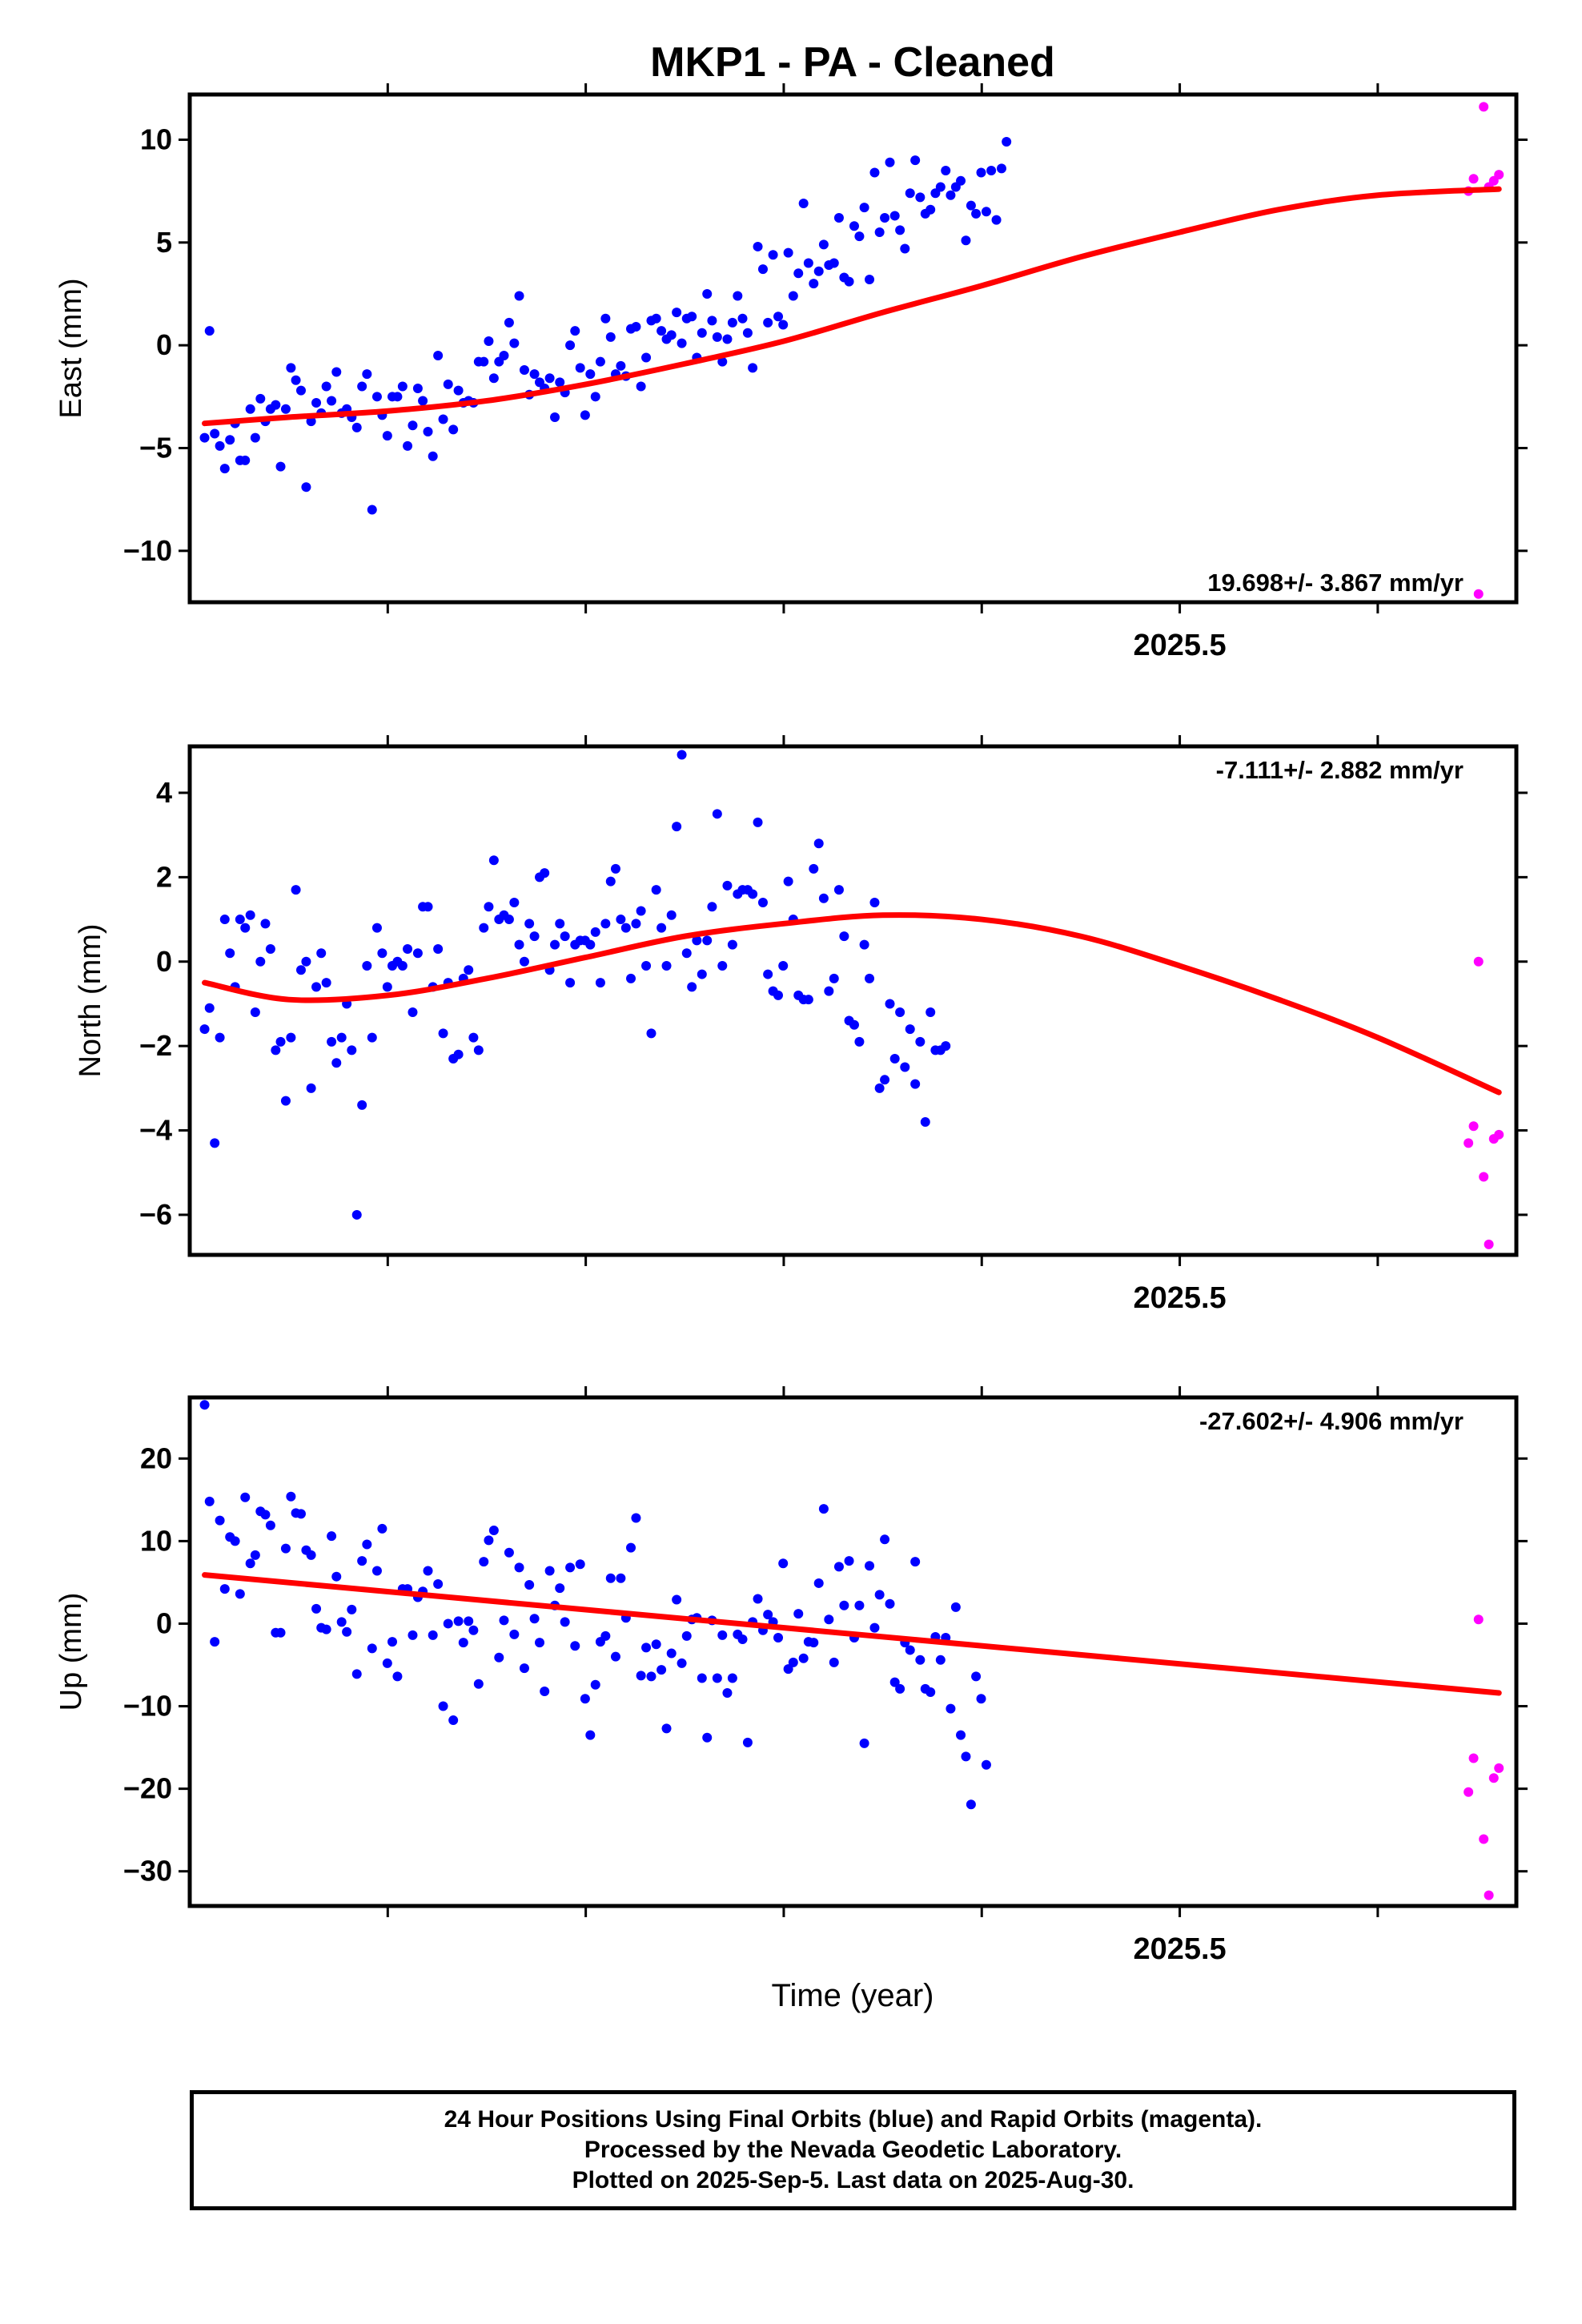  What do you see at coordinates (1340, 770) in the screenshot?
I see `north-rate-text: -7.111+/- 2.882 mm/yr` at bounding box center [1340, 770].